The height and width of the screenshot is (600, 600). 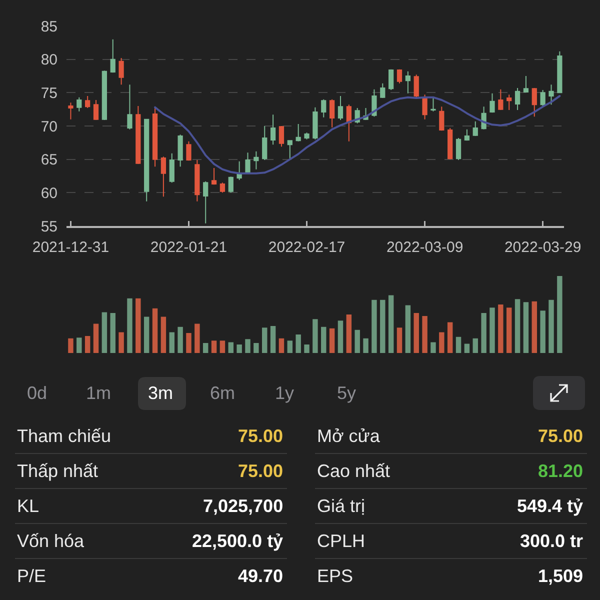 I want to click on text: 1,509, so click(x=561, y=576).